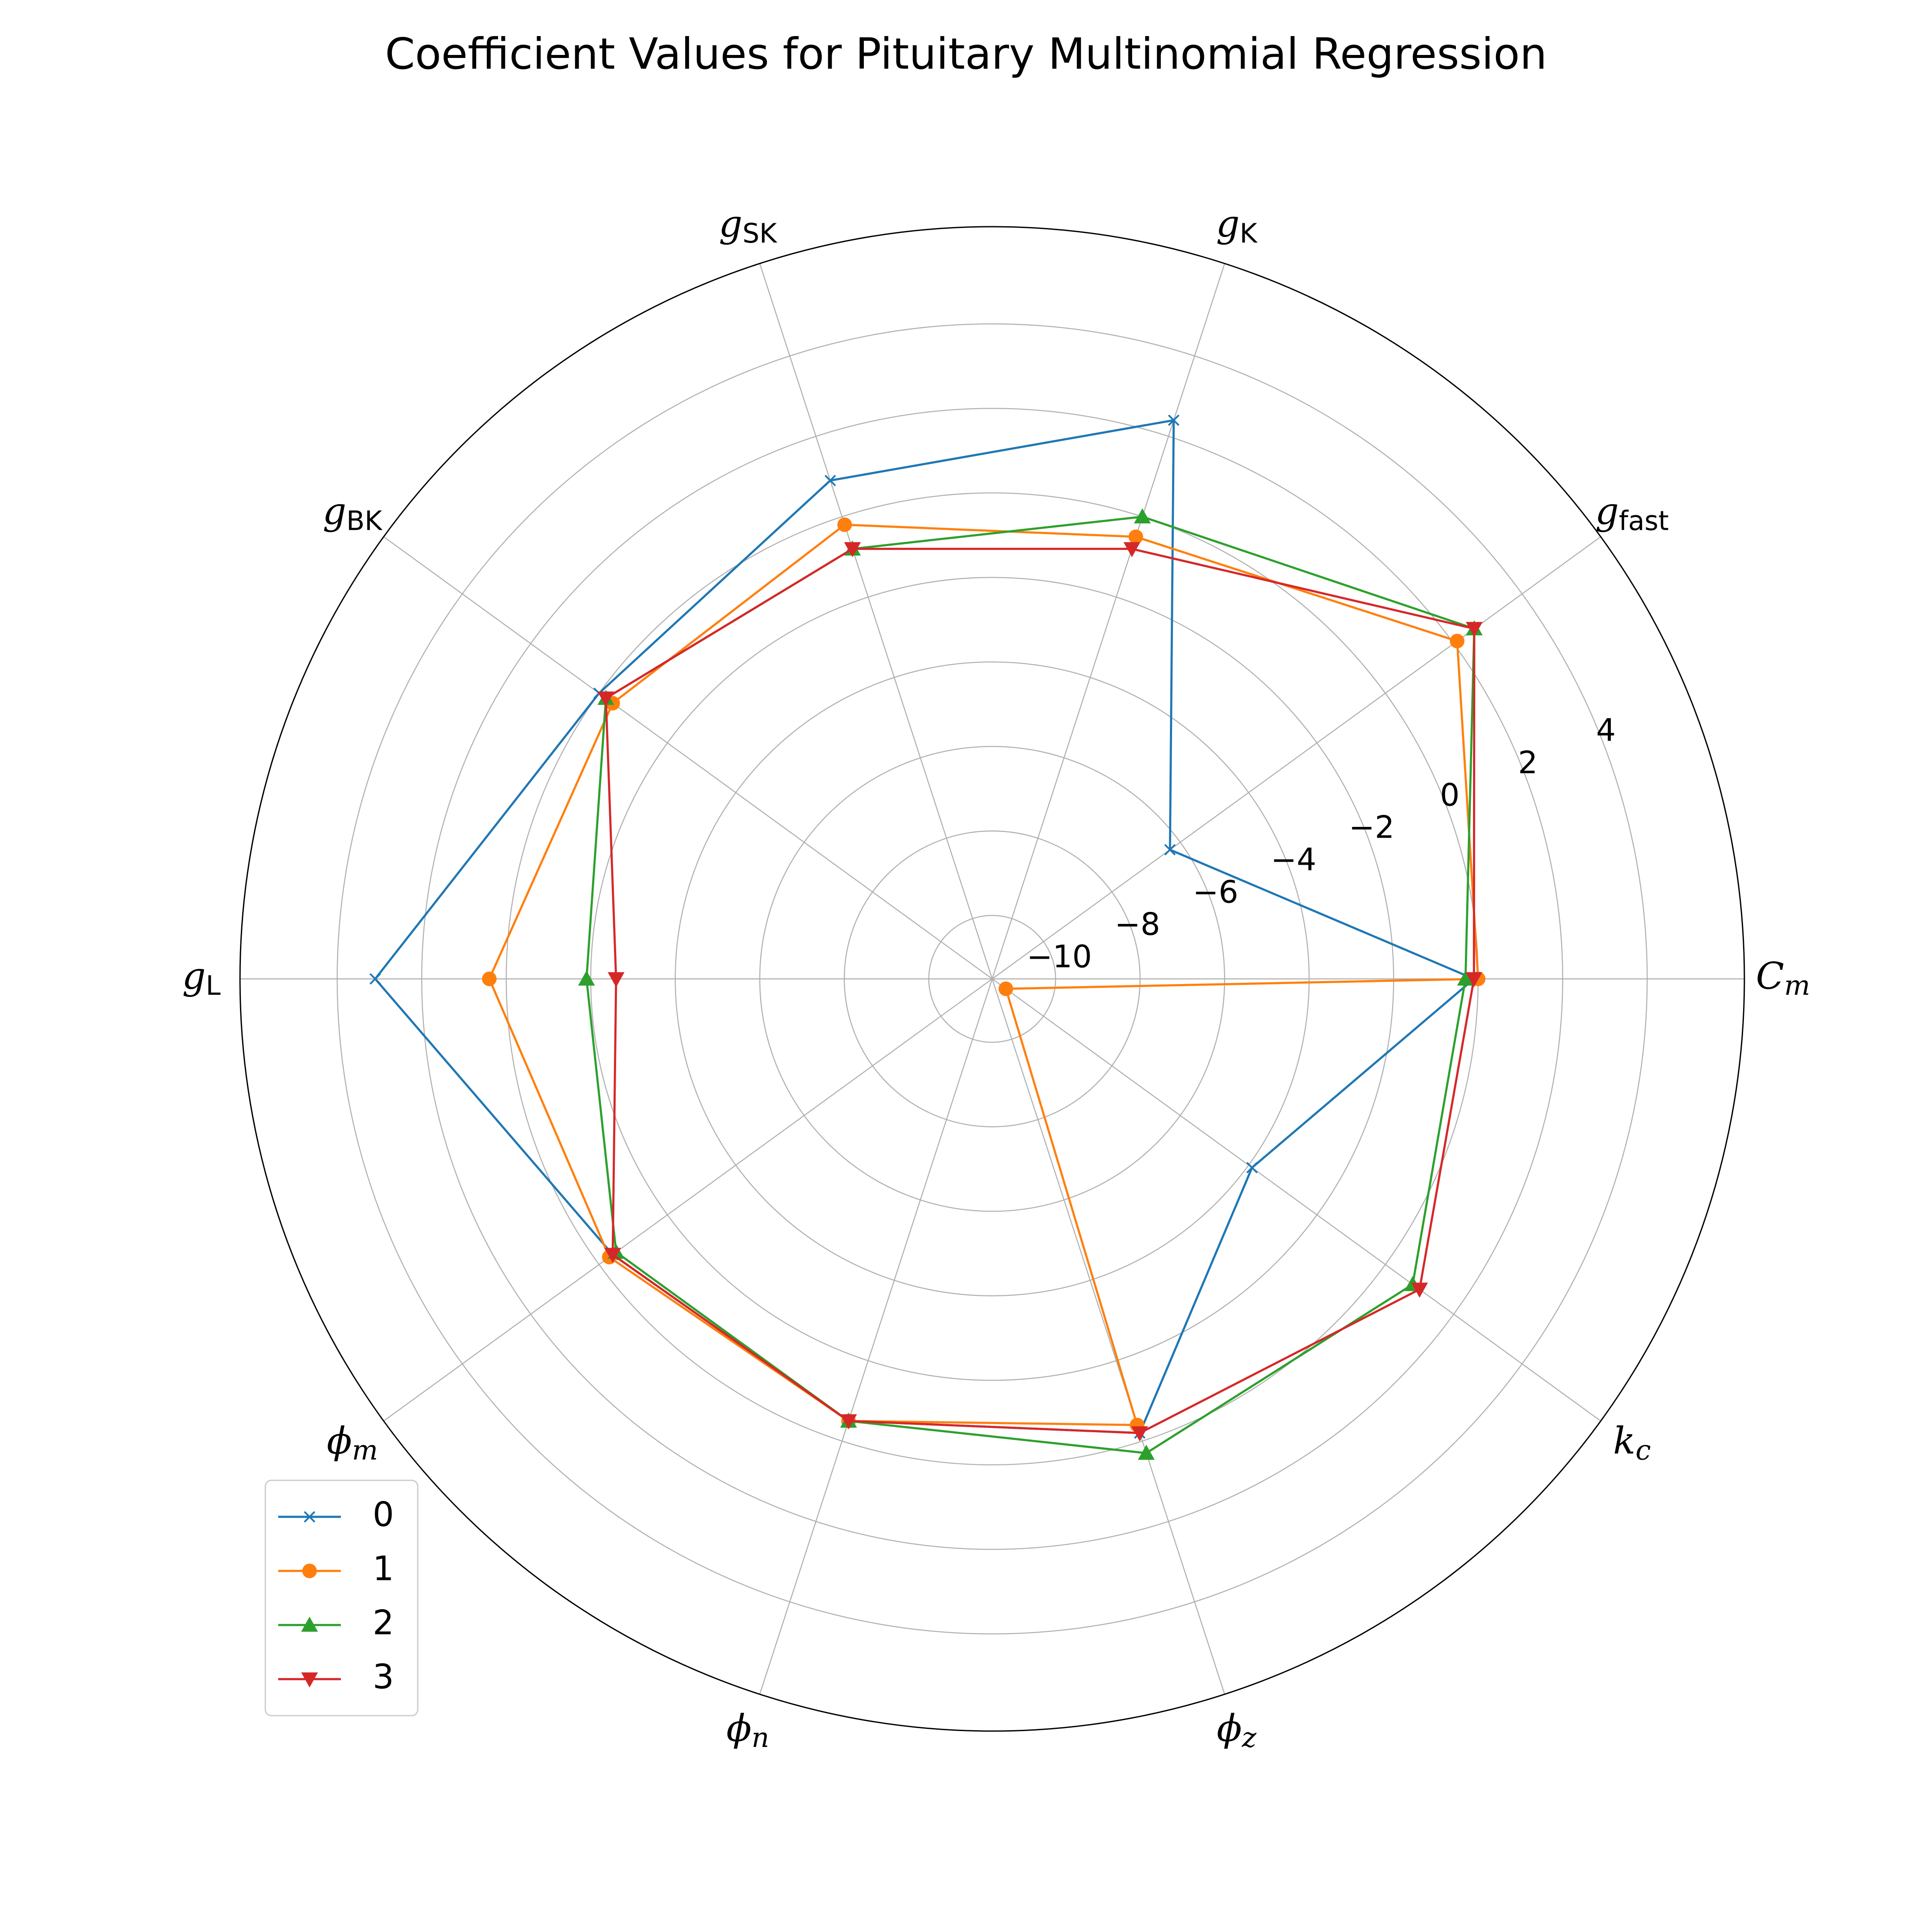  I want to click on axis-label-sub: BK, so click(365, 521).